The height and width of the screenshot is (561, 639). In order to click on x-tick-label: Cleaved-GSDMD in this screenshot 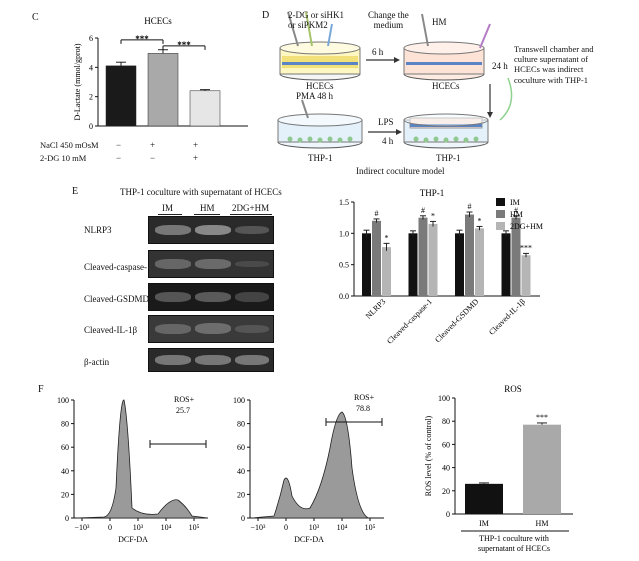, I will do `click(456, 320)`.